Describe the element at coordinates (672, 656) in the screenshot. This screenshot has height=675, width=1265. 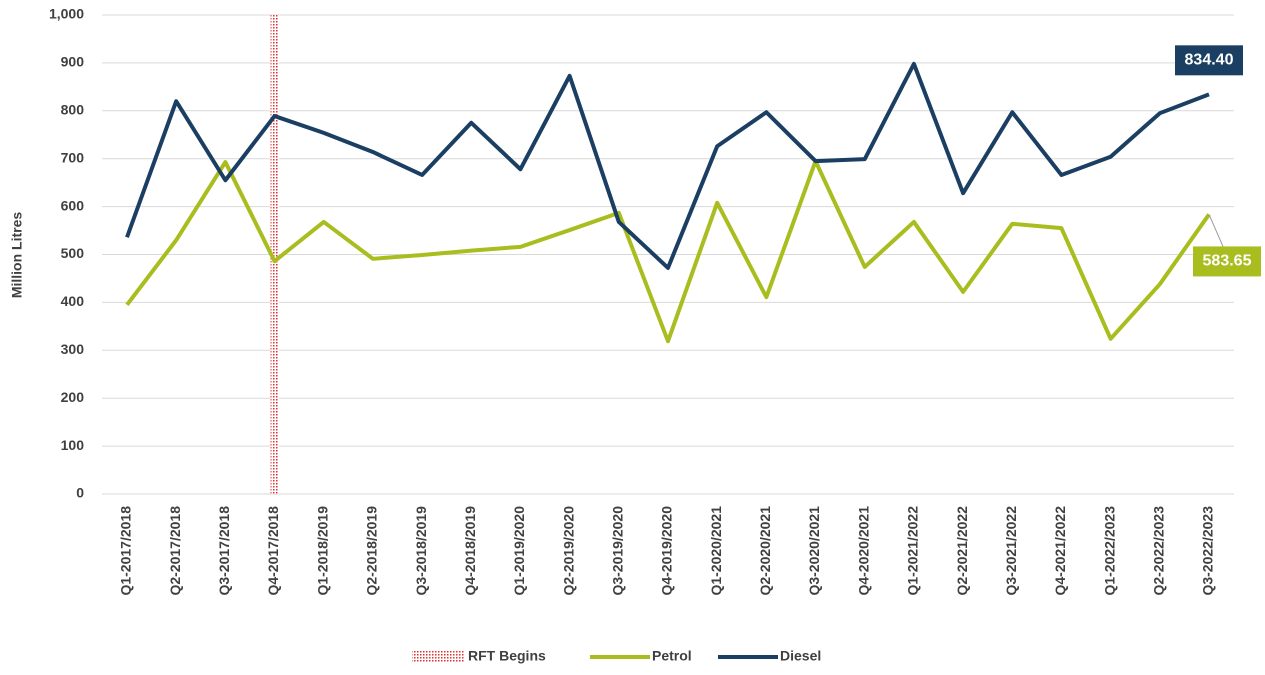
I see `legend-label: Petrol` at that location.